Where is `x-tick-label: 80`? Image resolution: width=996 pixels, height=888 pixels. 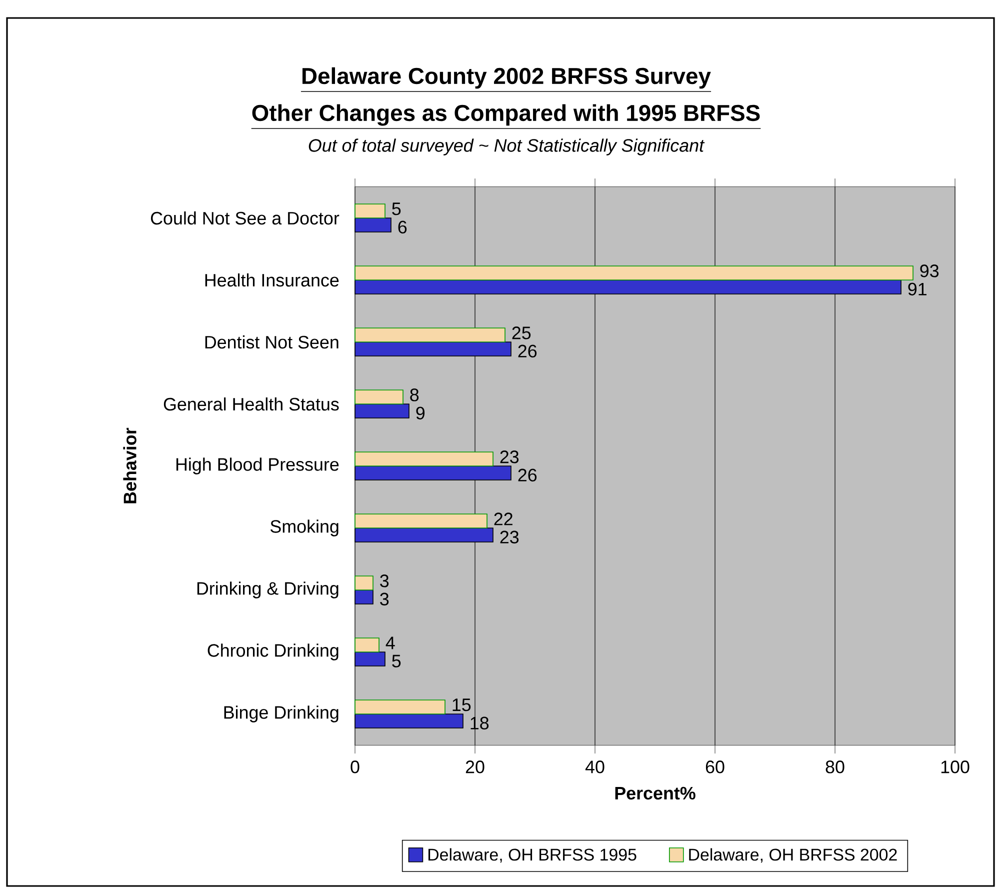 x-tick-label: 80 is located at coordinates (835, 767).